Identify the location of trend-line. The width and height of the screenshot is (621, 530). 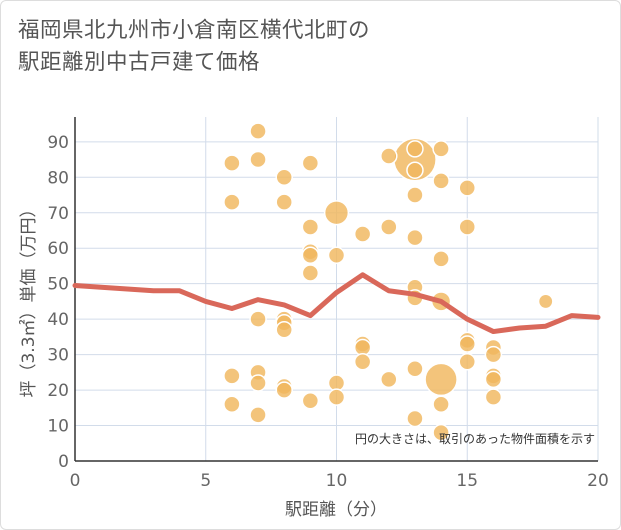
(336, 303).